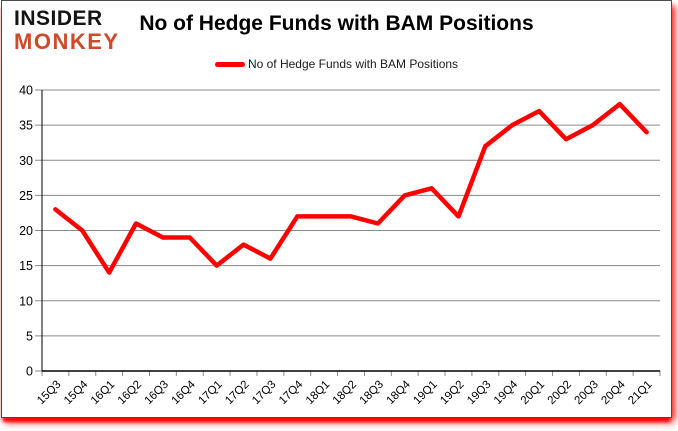 The image size is (678, 431). Describe the element at coordinates (26, 161) in the screenshot. I see `y-tick-label: 30` at that location.